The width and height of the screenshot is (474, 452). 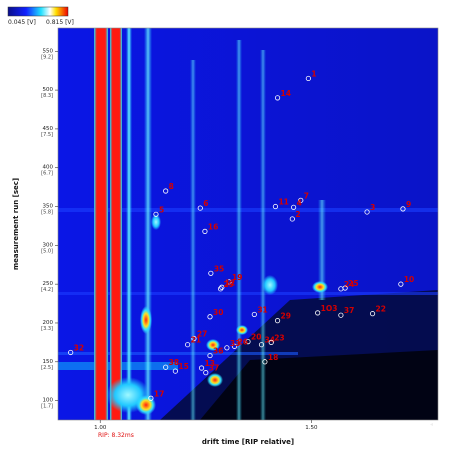 What do you see at coordinates (242, 341) in the screenshot?
I see `peak-label: 26` at bounding box center [242, 341].